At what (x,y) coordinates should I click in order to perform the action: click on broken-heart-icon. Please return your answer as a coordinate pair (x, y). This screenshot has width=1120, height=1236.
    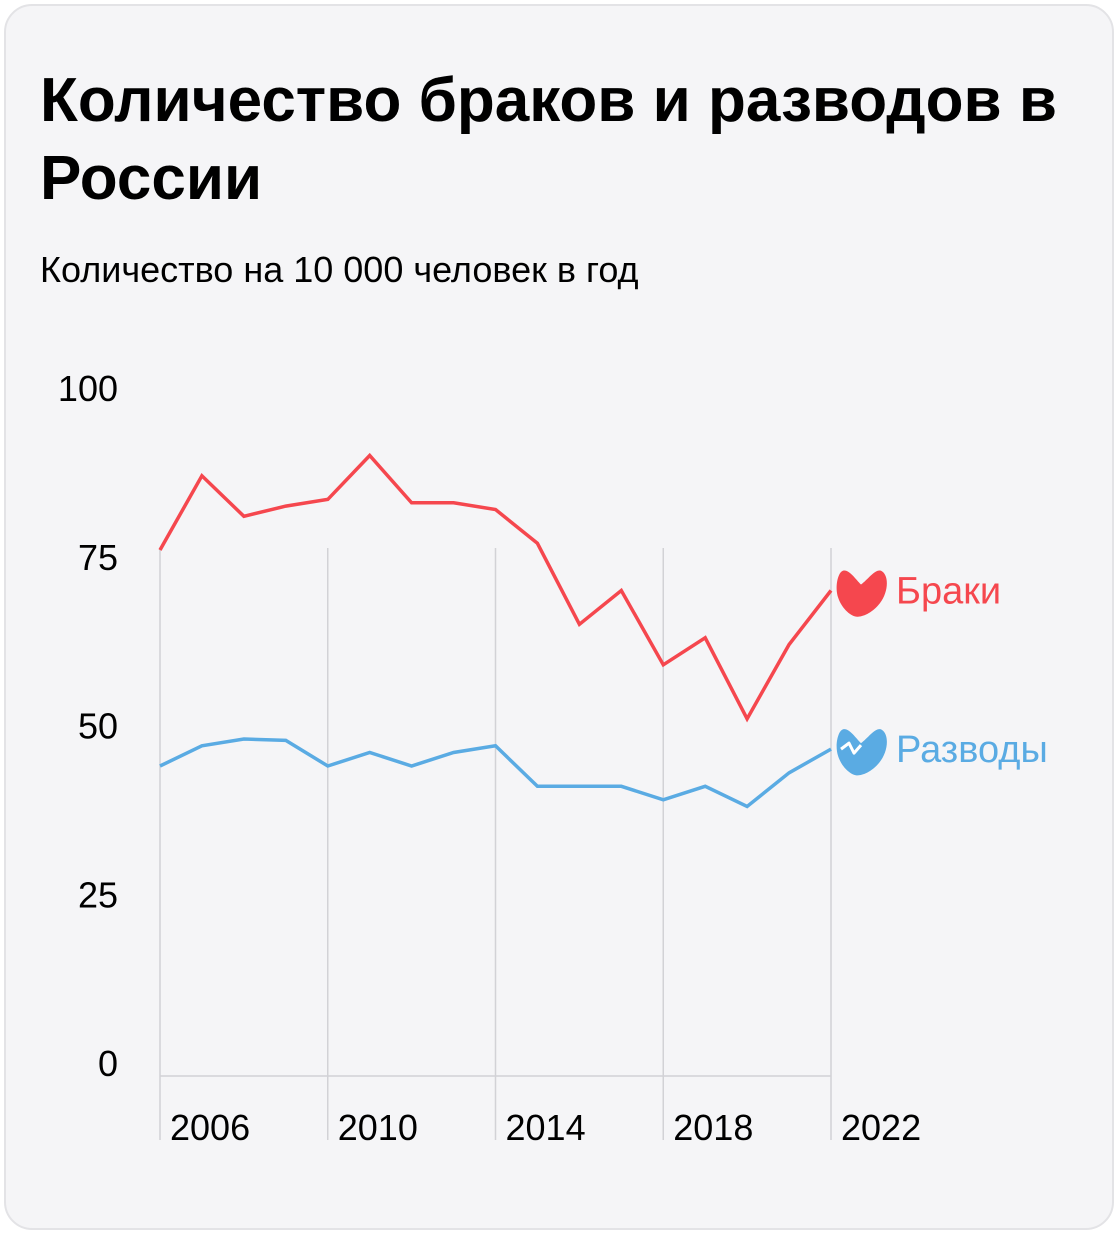
    Looking at the image, I should click on (861, 752).